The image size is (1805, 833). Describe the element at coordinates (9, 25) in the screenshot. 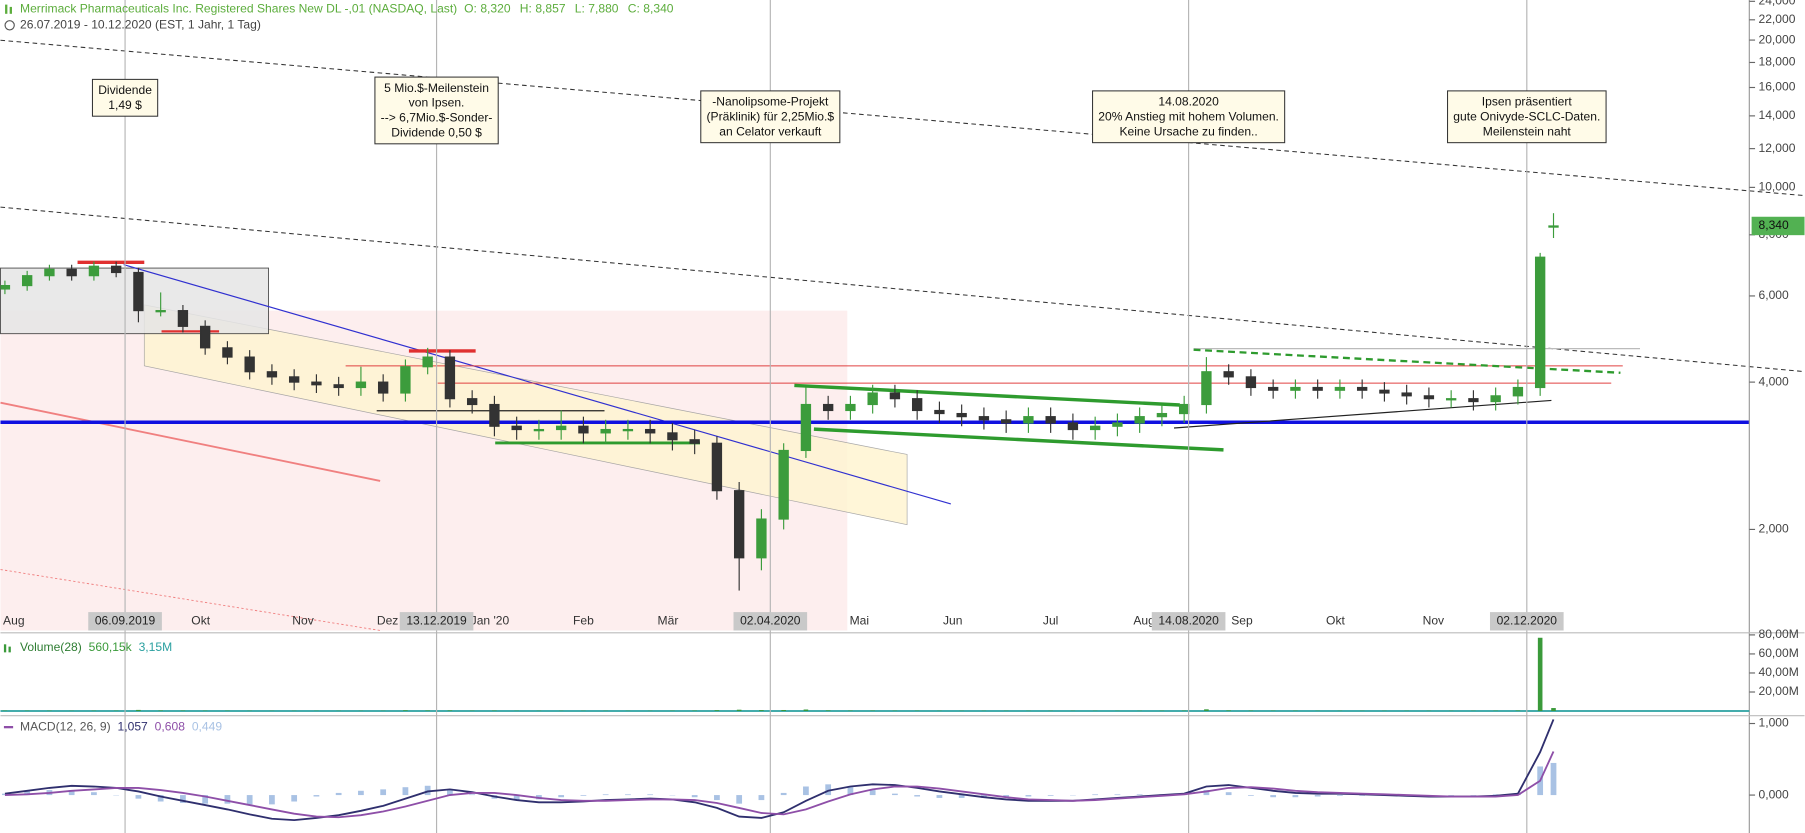

I see `clock-icon` at that location.